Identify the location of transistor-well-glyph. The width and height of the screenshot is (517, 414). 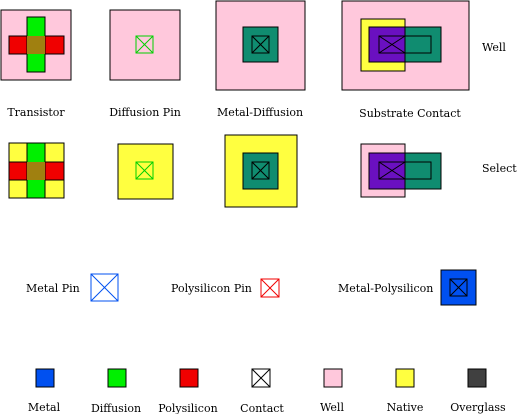
(36, 45).